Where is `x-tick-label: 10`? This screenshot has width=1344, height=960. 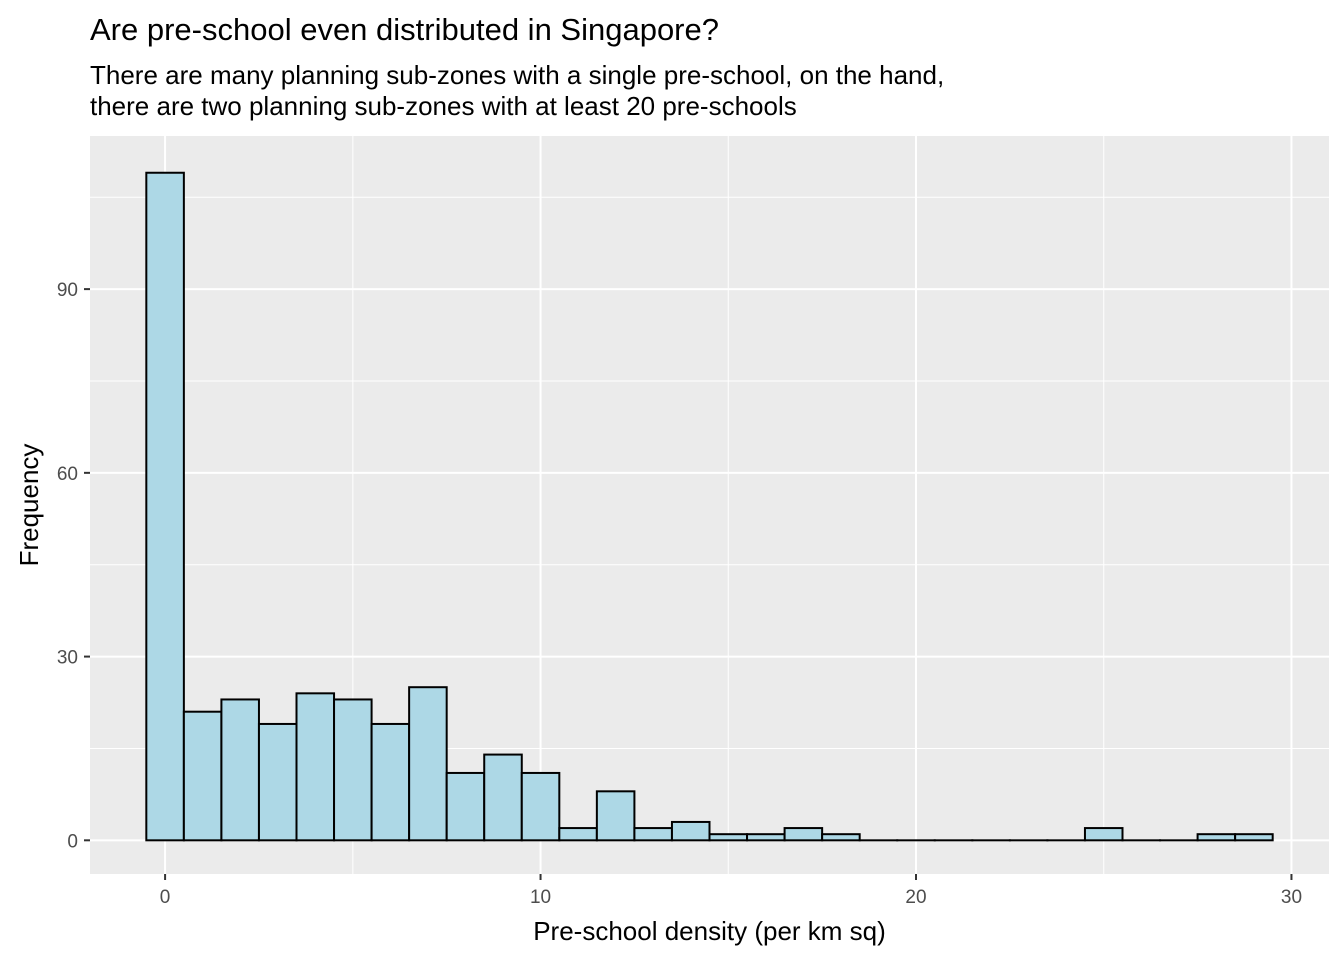 x-tick-label: 10 is located at coordinates (540, 897).